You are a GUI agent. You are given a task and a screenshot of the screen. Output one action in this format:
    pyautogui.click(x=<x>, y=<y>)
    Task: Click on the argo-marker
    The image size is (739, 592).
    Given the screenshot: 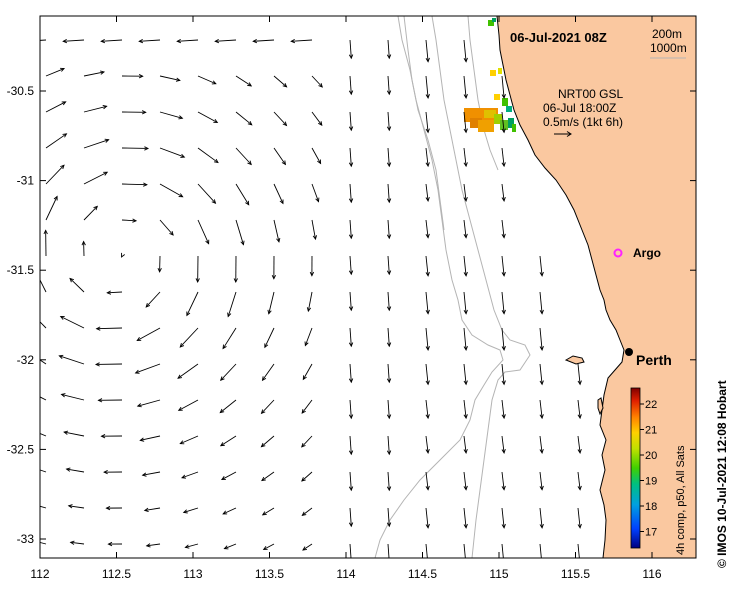 What is the action you would take?
    pyautogui.click(x=618, y=253)
    